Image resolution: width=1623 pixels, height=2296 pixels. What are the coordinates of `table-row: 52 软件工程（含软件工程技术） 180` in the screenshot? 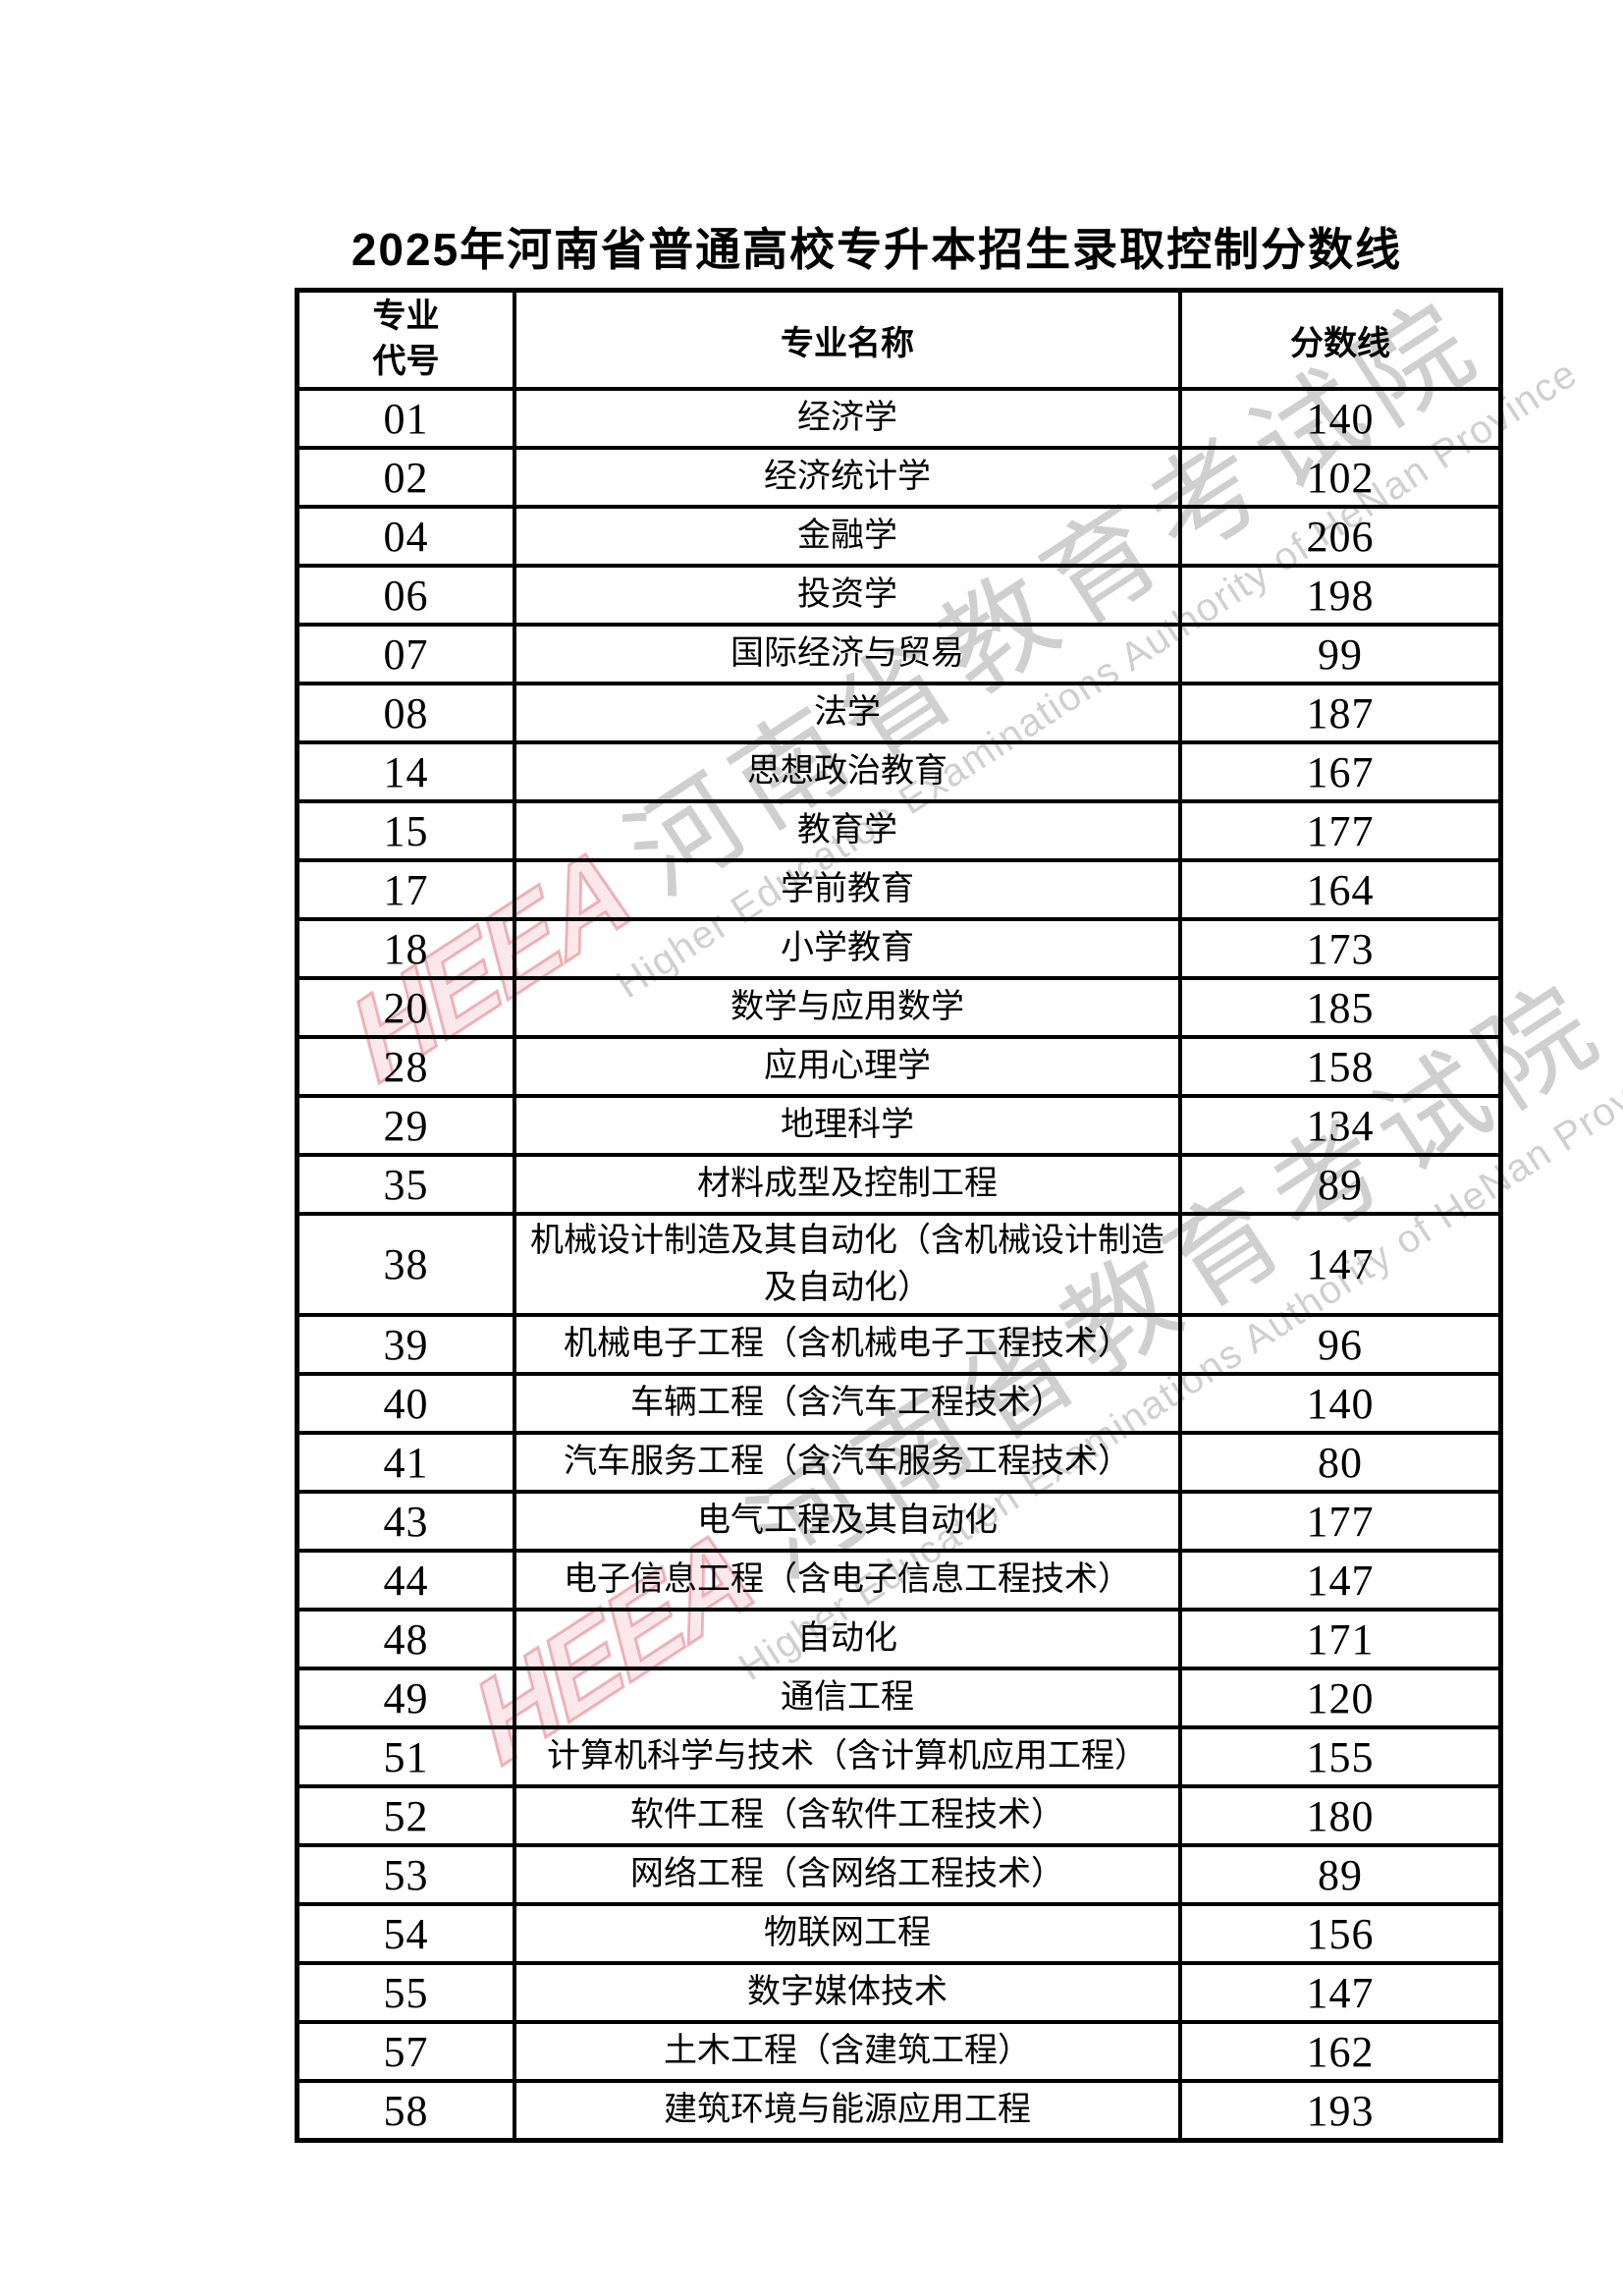 It's located at (899, 1816).